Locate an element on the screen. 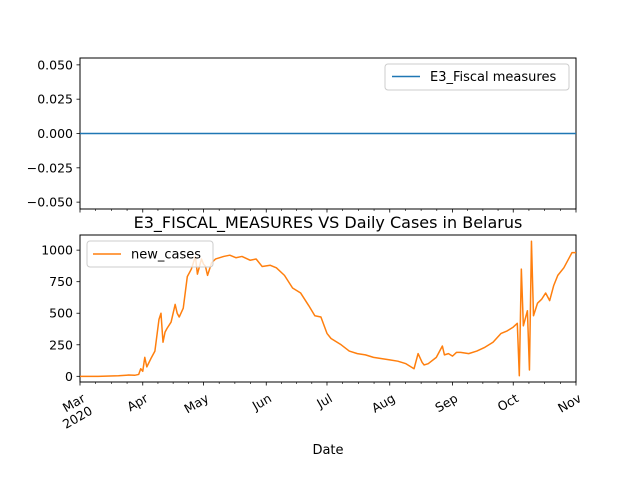 This screenshot has height=480, width=640. bottom-legend: new_cases is located at coordinates (150, 254).